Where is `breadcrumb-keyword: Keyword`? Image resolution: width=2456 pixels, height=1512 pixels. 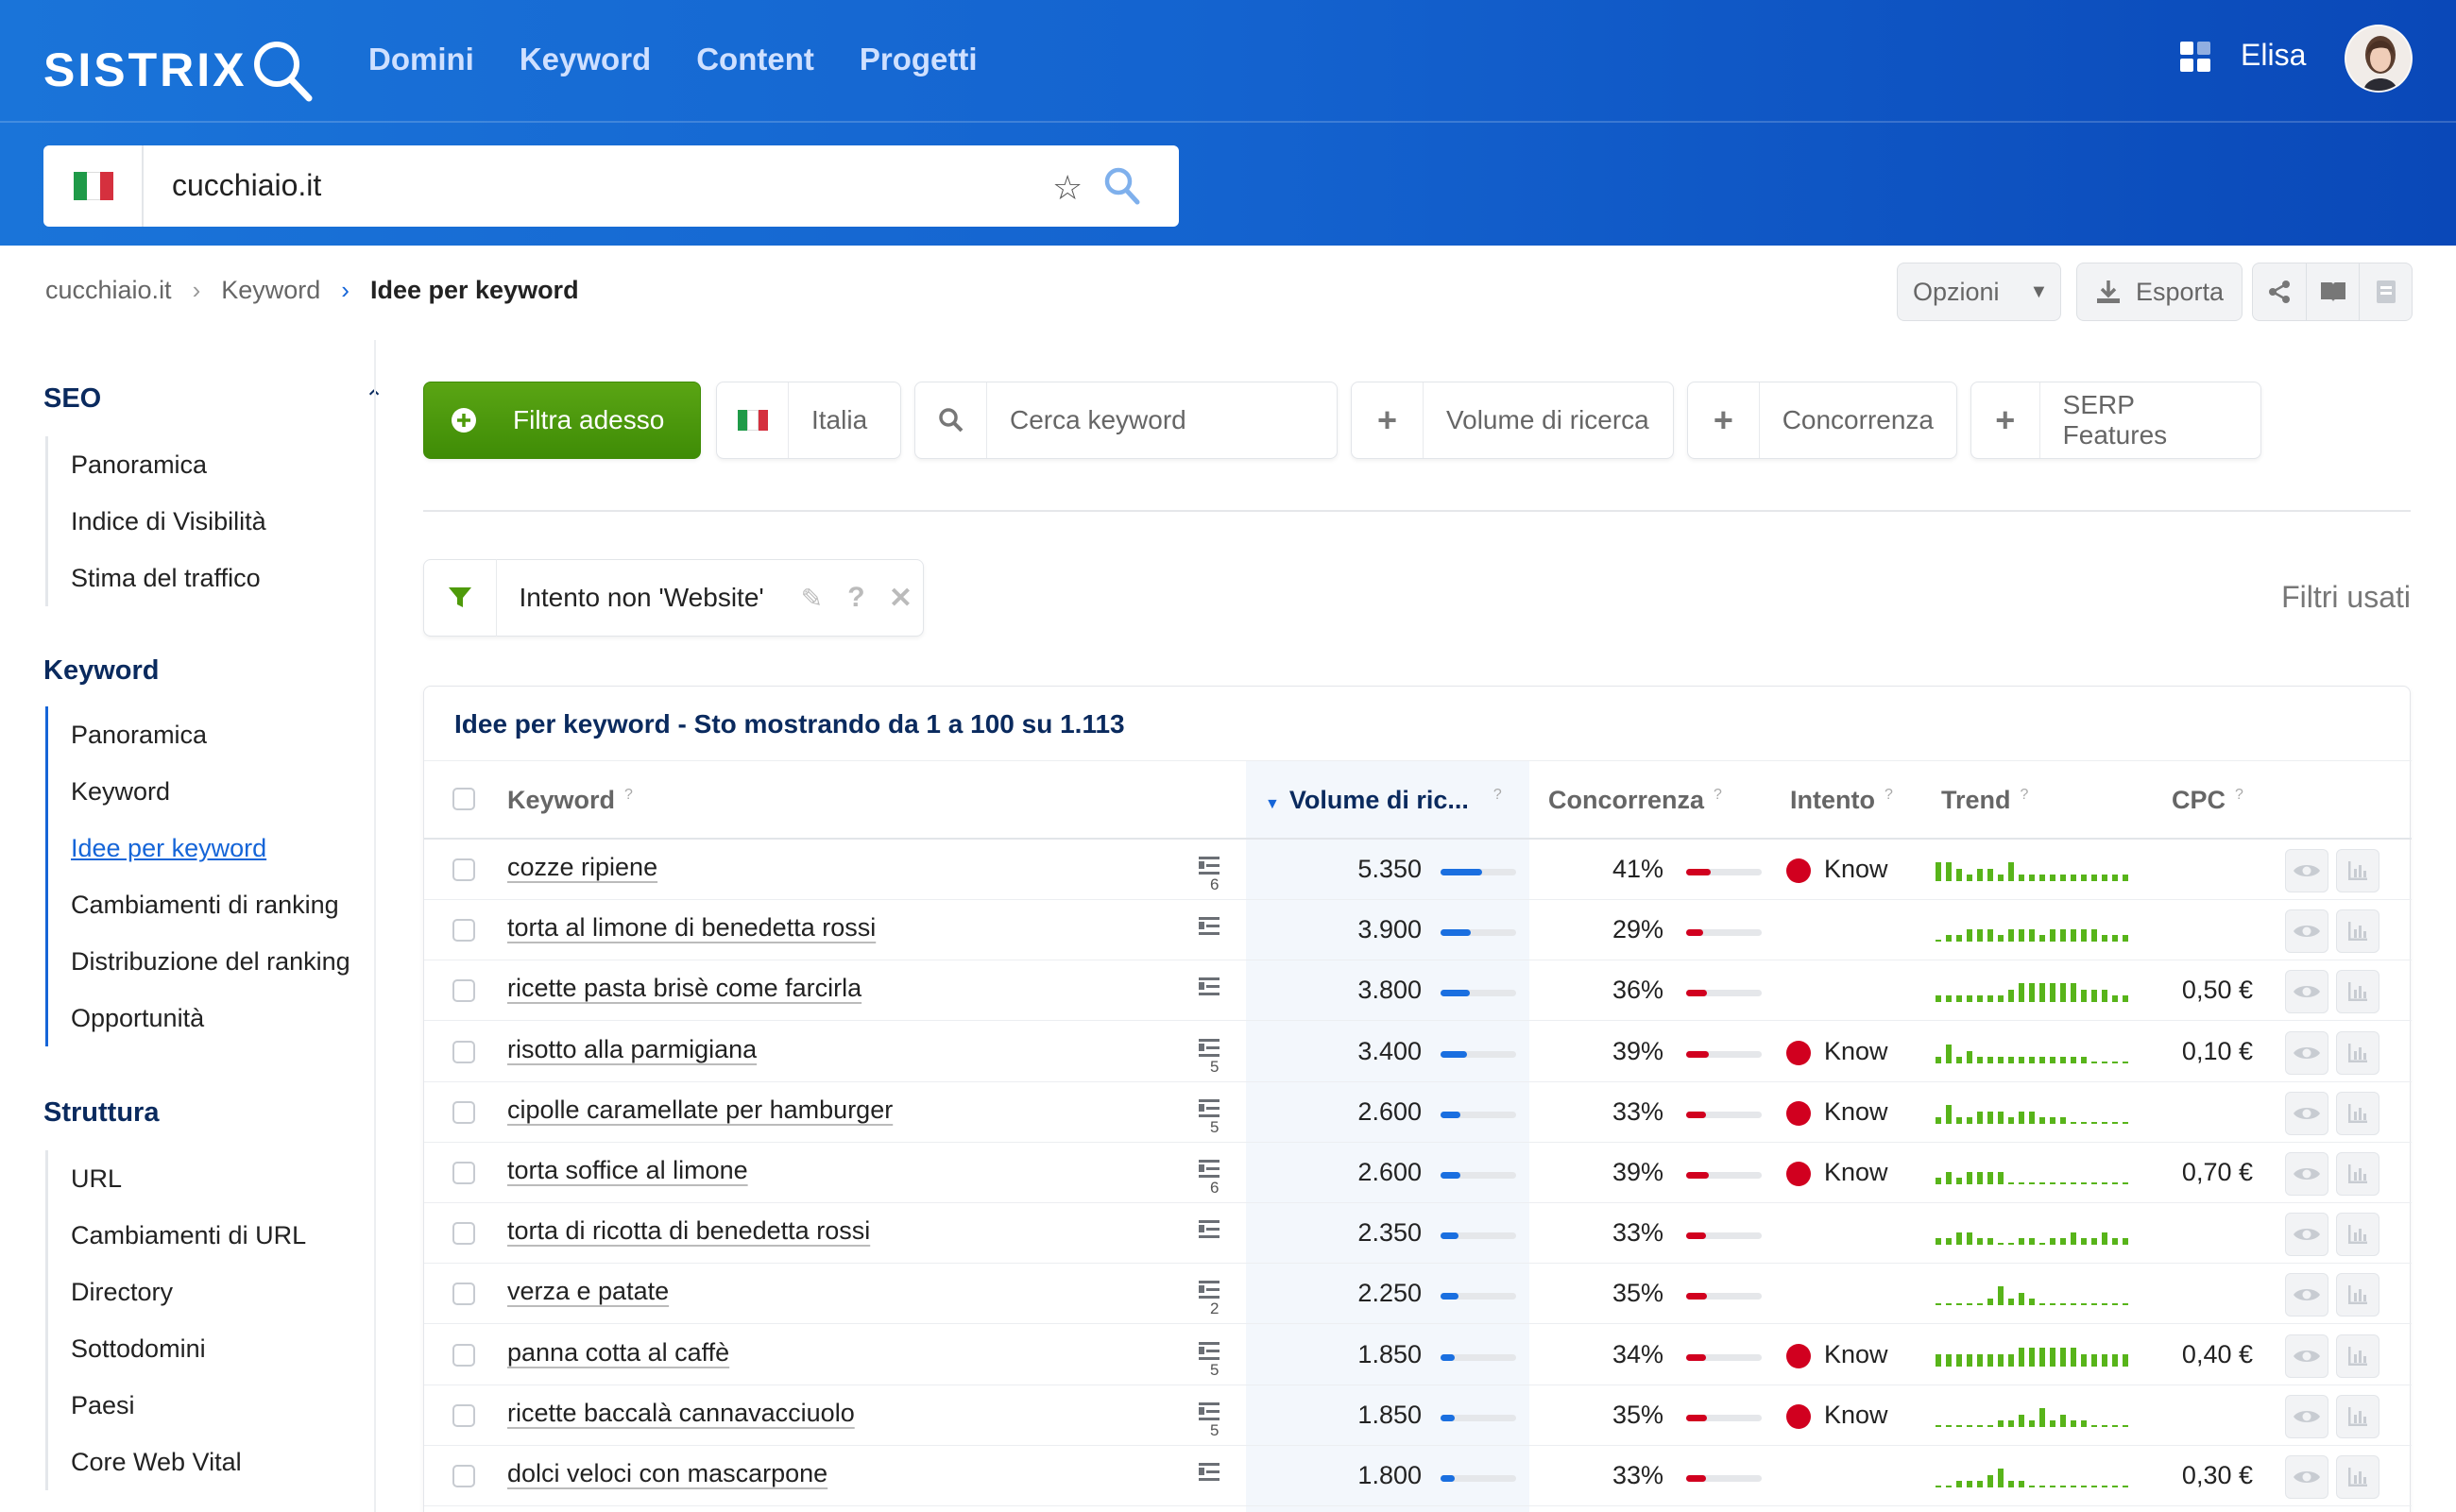 breadcrumb-keyword: Keyword is located at coordinates (271, 290).